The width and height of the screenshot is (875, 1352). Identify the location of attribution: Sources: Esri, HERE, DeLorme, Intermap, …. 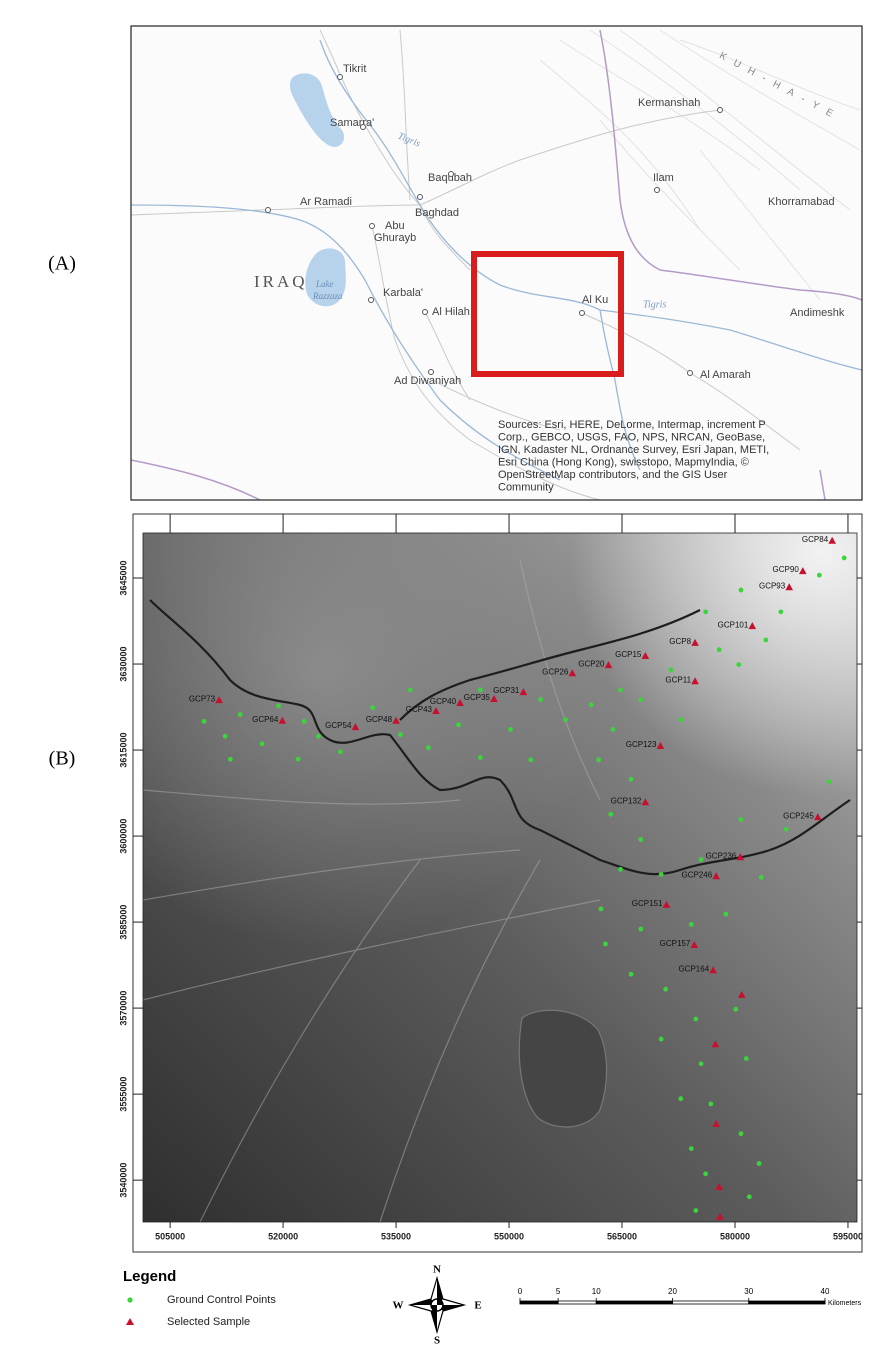
(632, 425).